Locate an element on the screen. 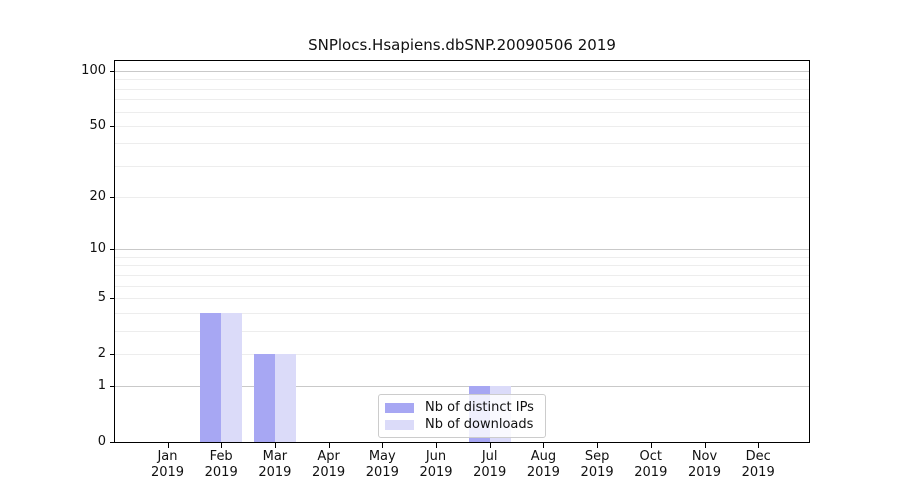  y-tick-label: 50 is located at coordinates (97, 125).